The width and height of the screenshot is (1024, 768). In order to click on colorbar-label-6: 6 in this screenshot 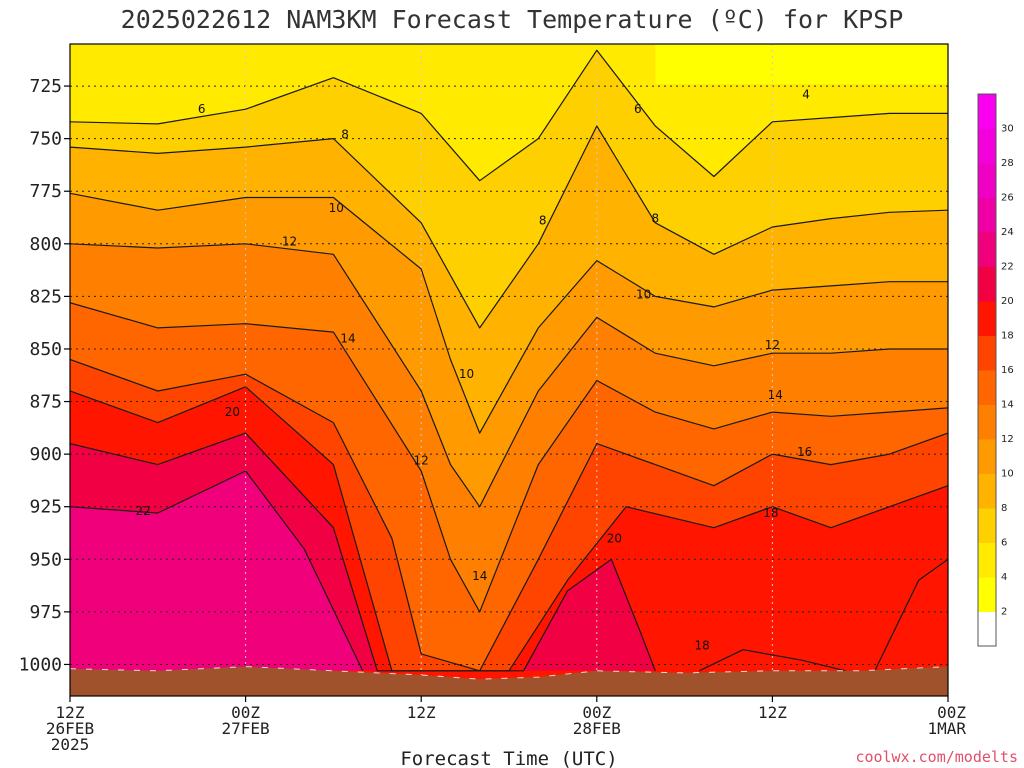, I will do `click(1004, 543)`.